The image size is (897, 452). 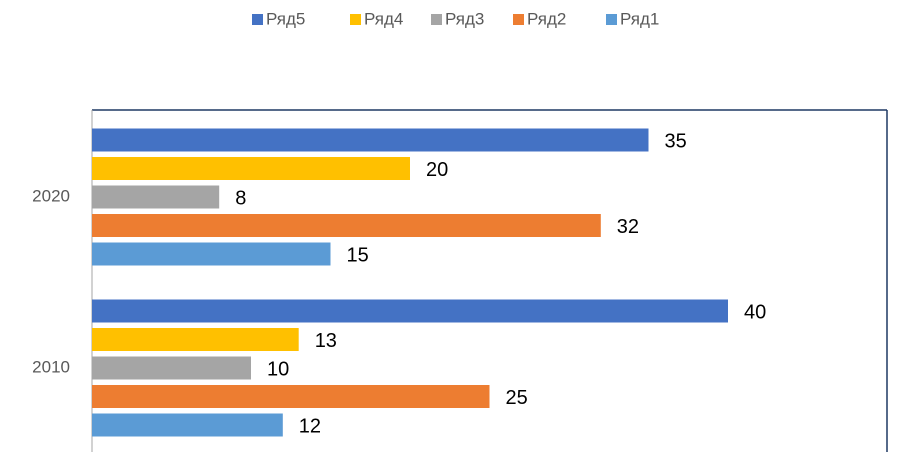 I want to click on category-label: 2010, so click(x=51, y=366).